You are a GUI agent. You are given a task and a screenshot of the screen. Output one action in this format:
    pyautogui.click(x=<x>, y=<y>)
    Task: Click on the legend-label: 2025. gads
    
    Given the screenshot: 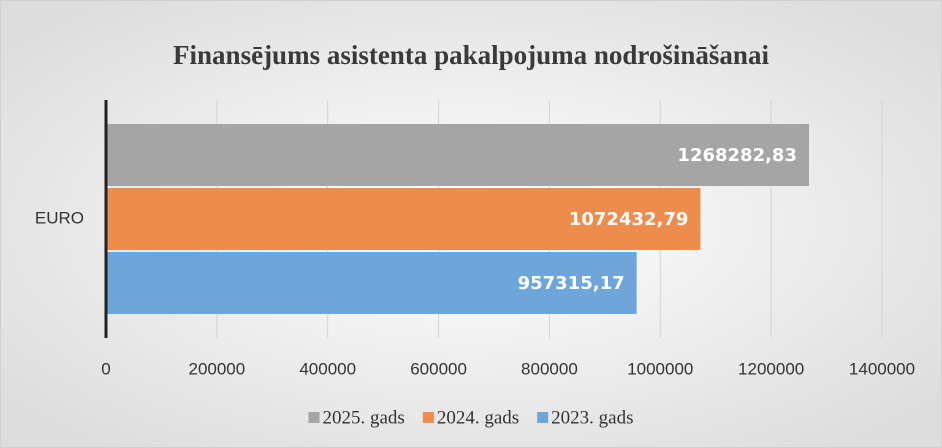 What is the action you would take?
    pyautogui.click(x=364, y=417)
    